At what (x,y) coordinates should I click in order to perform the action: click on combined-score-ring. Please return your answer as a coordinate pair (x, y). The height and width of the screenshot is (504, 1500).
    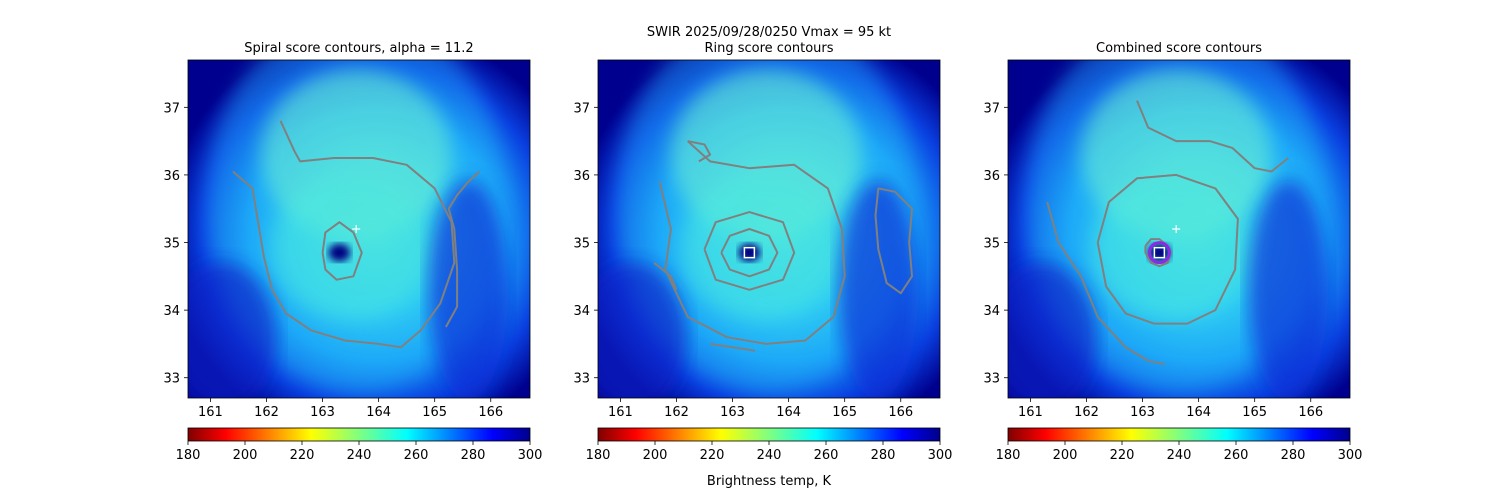
    Looking at the image, I should click on (1159, 253).